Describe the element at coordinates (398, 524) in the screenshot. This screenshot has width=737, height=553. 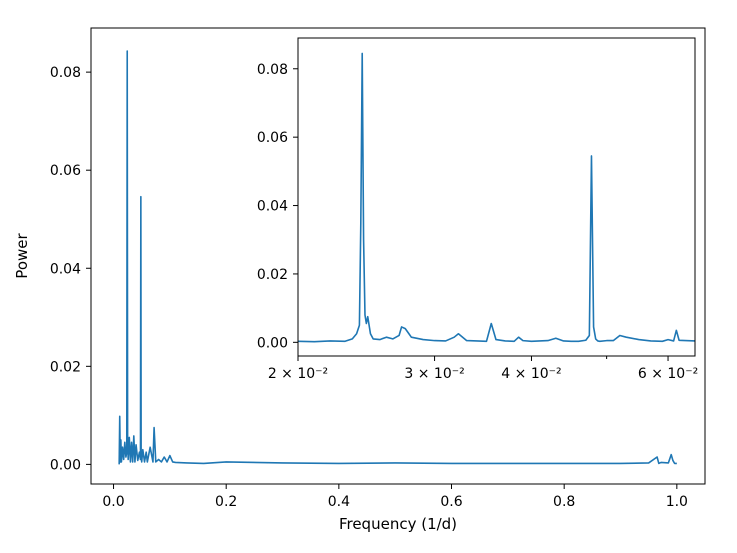
I see `x-axis-label: Frequency (1/d)` at that location.